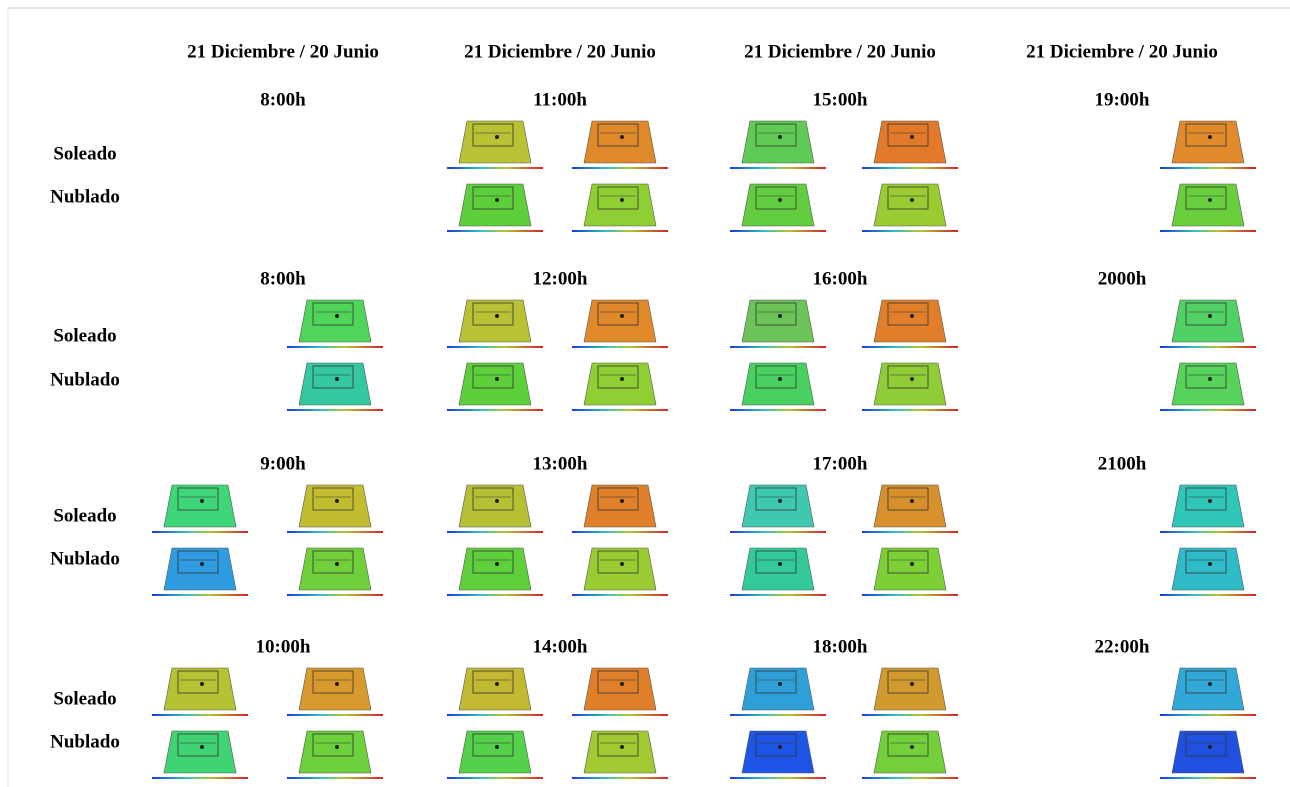 This screenshot has width=1290, height=787. What do you see at coordinates (283, 278) in the screenshot?
I see `time-label: 8:00h` at bounding box center [283, 278].